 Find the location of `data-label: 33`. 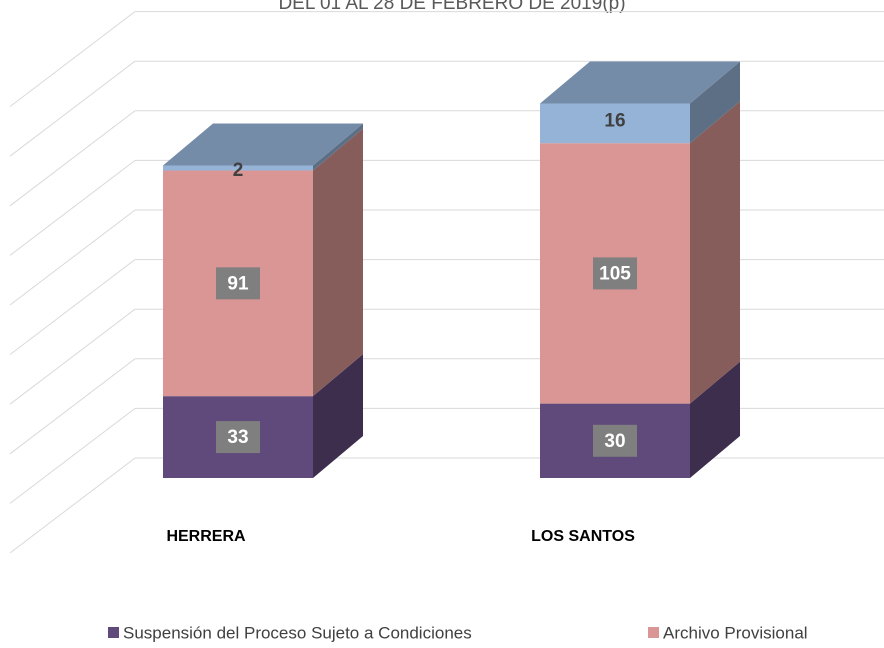

data-label: 33 is located at coordinates (237, 437).